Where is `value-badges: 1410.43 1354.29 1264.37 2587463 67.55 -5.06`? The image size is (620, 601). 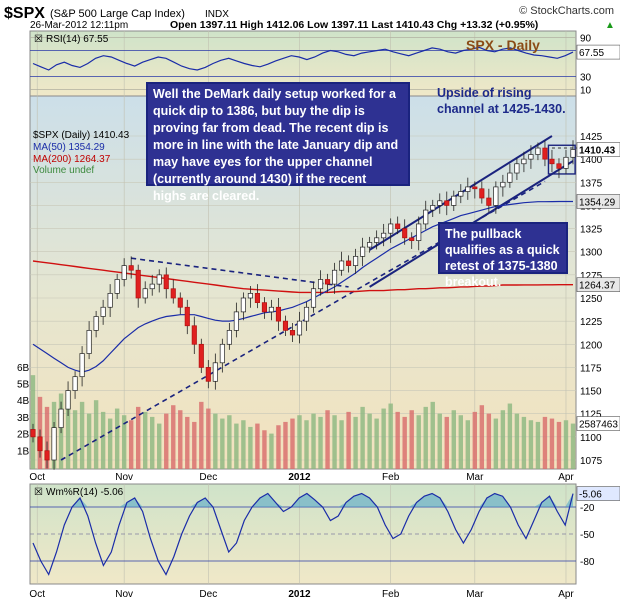
value-badges: 1410.43 1354.29 1264.37 2587463 67.55 -5.06 is located at coordinates (598, 272).